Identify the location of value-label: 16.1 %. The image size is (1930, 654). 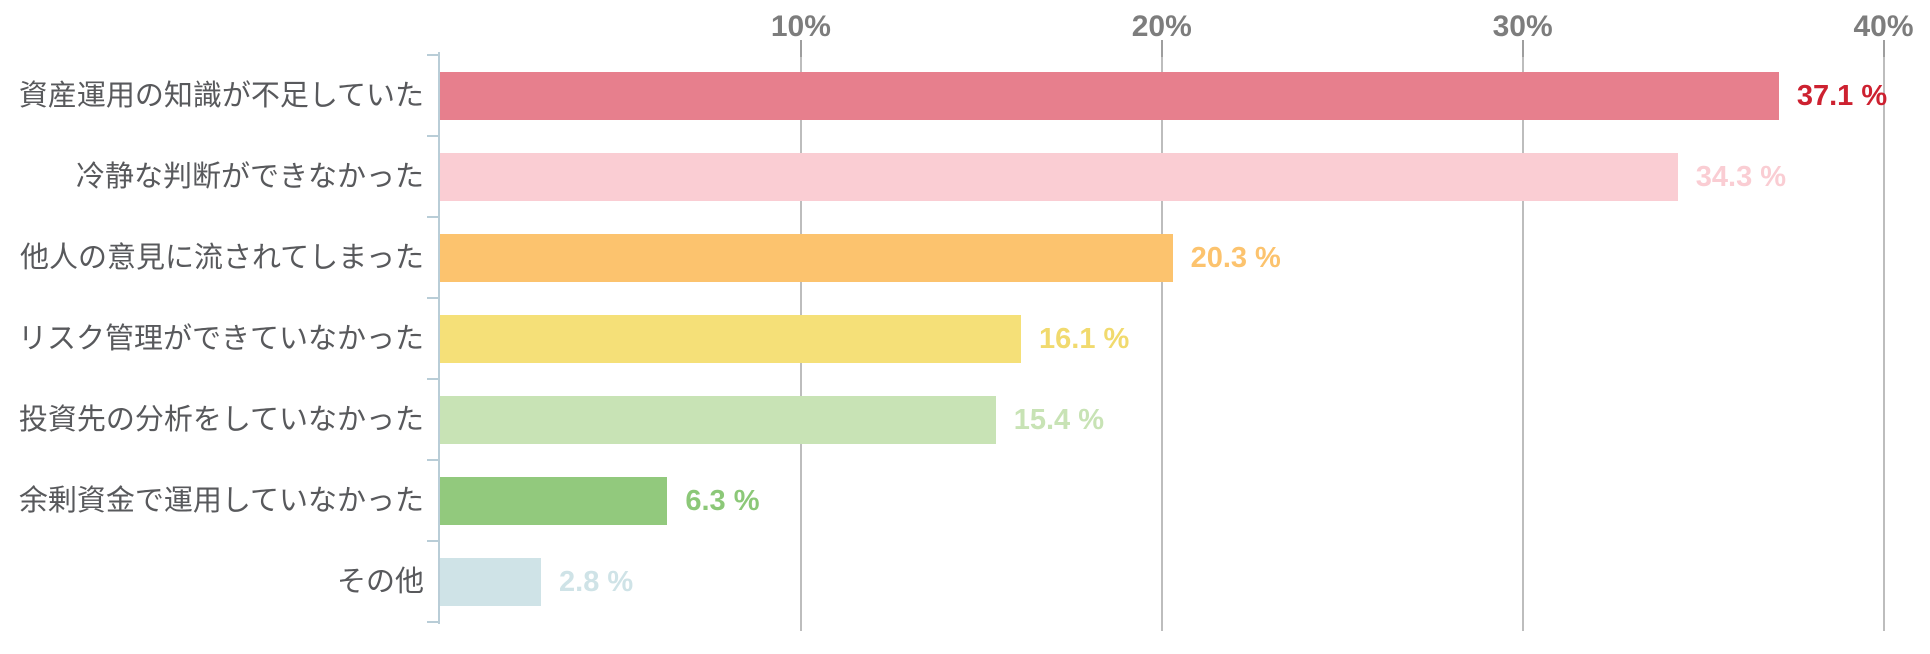
(1084, 338).